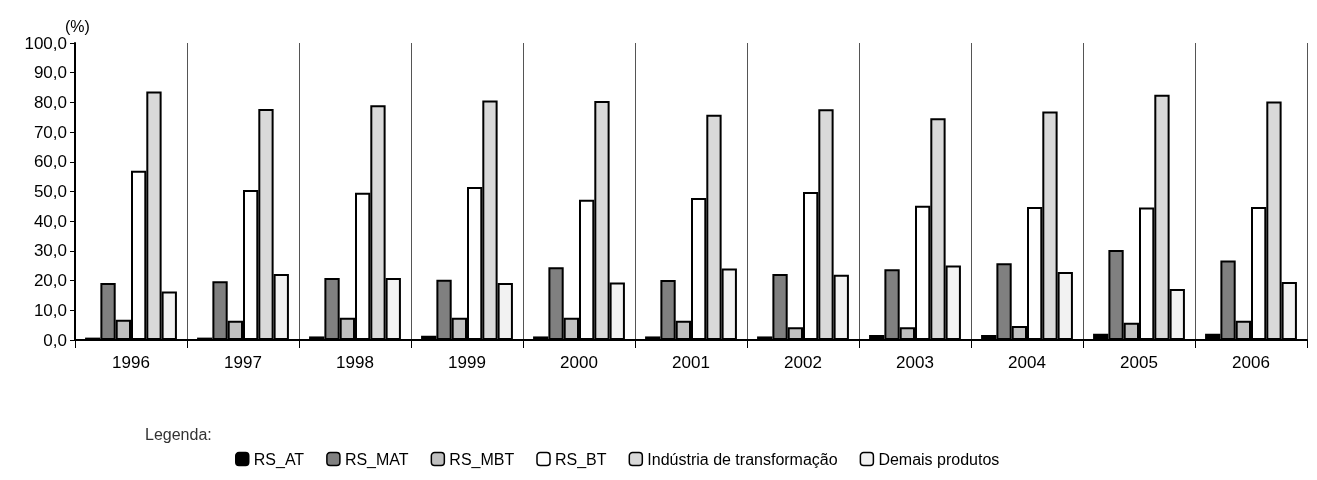 The height and width of the screenshot is (480, 1317). What do you see at coordinates (50, 132) in the screenshot?
I see `y-tick-label: 70,0` at bounding box center [50, 132].